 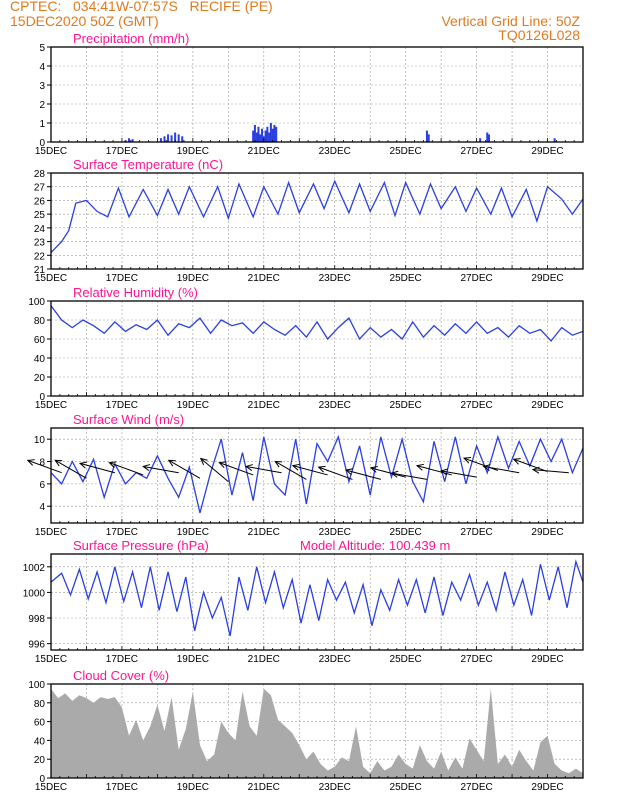 What do you see at coordinates (317, 323) in the screenshot?
I see `rh-series-line` at bounding box center [317, 323].